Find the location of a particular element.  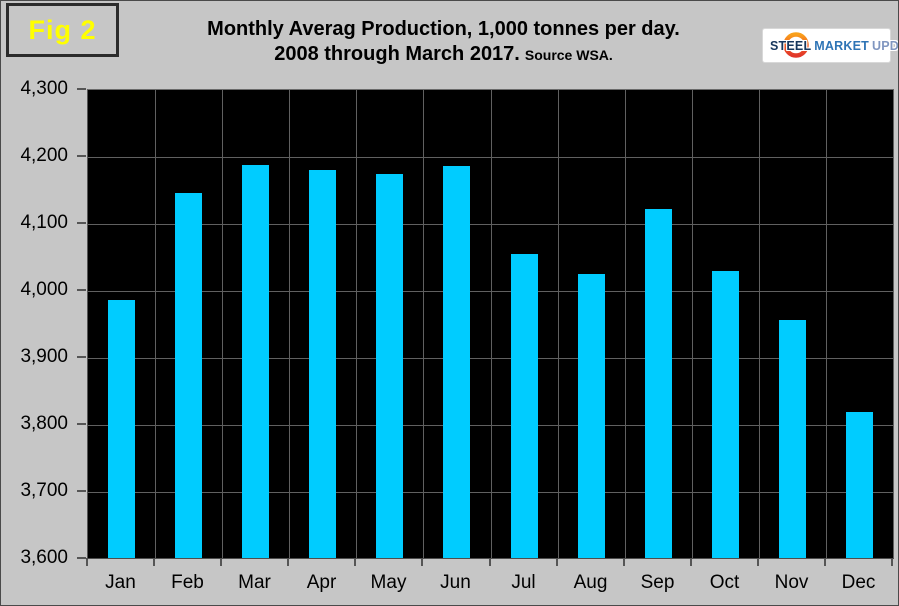

bar-aug is located at coordinates (591, 416).